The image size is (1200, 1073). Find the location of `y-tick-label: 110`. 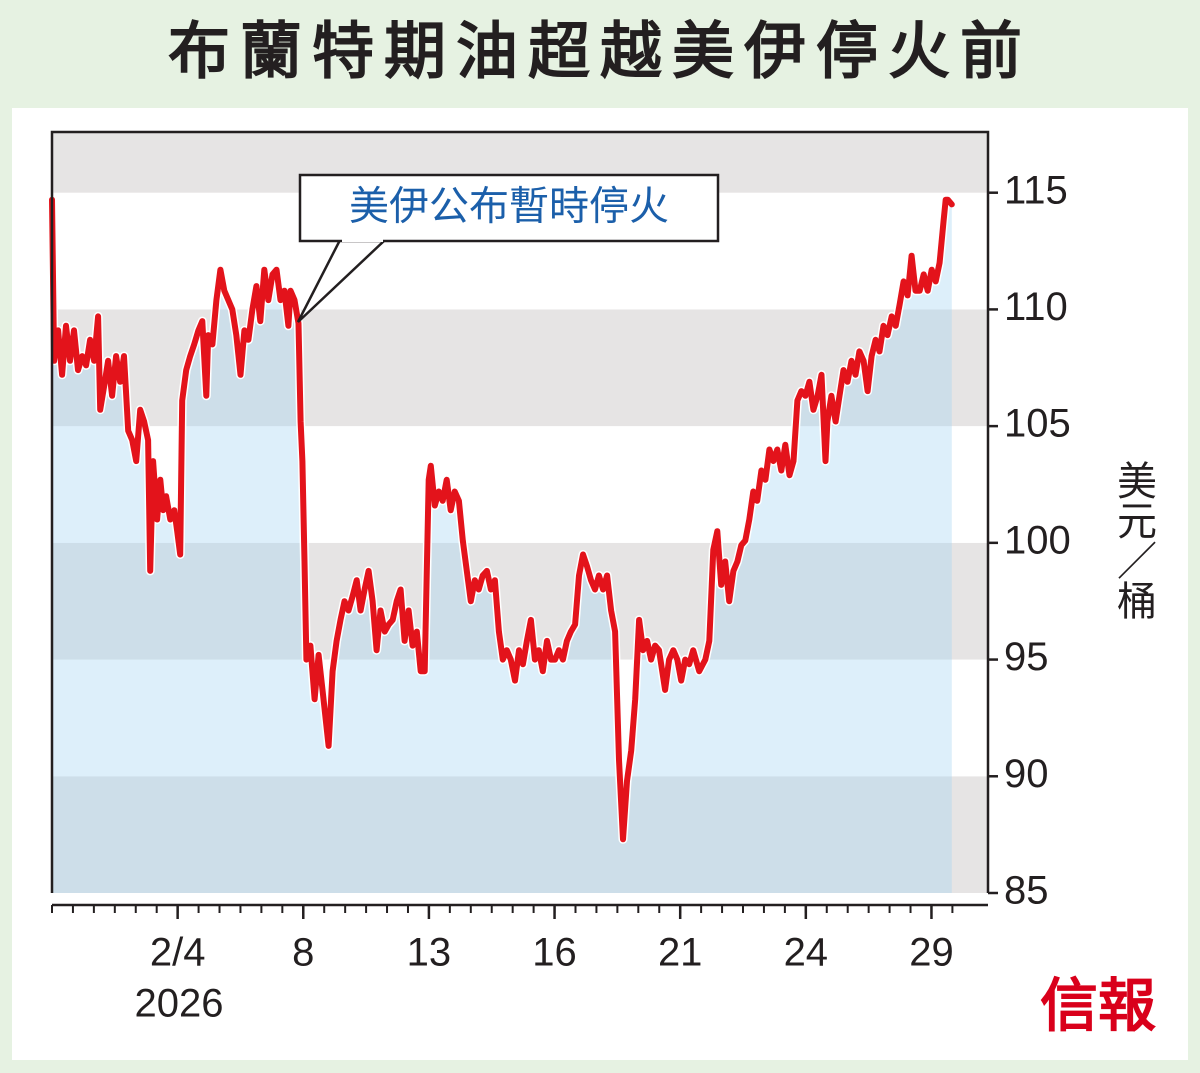

y-tick-label: 110 is located at coordinates (1036, 307).